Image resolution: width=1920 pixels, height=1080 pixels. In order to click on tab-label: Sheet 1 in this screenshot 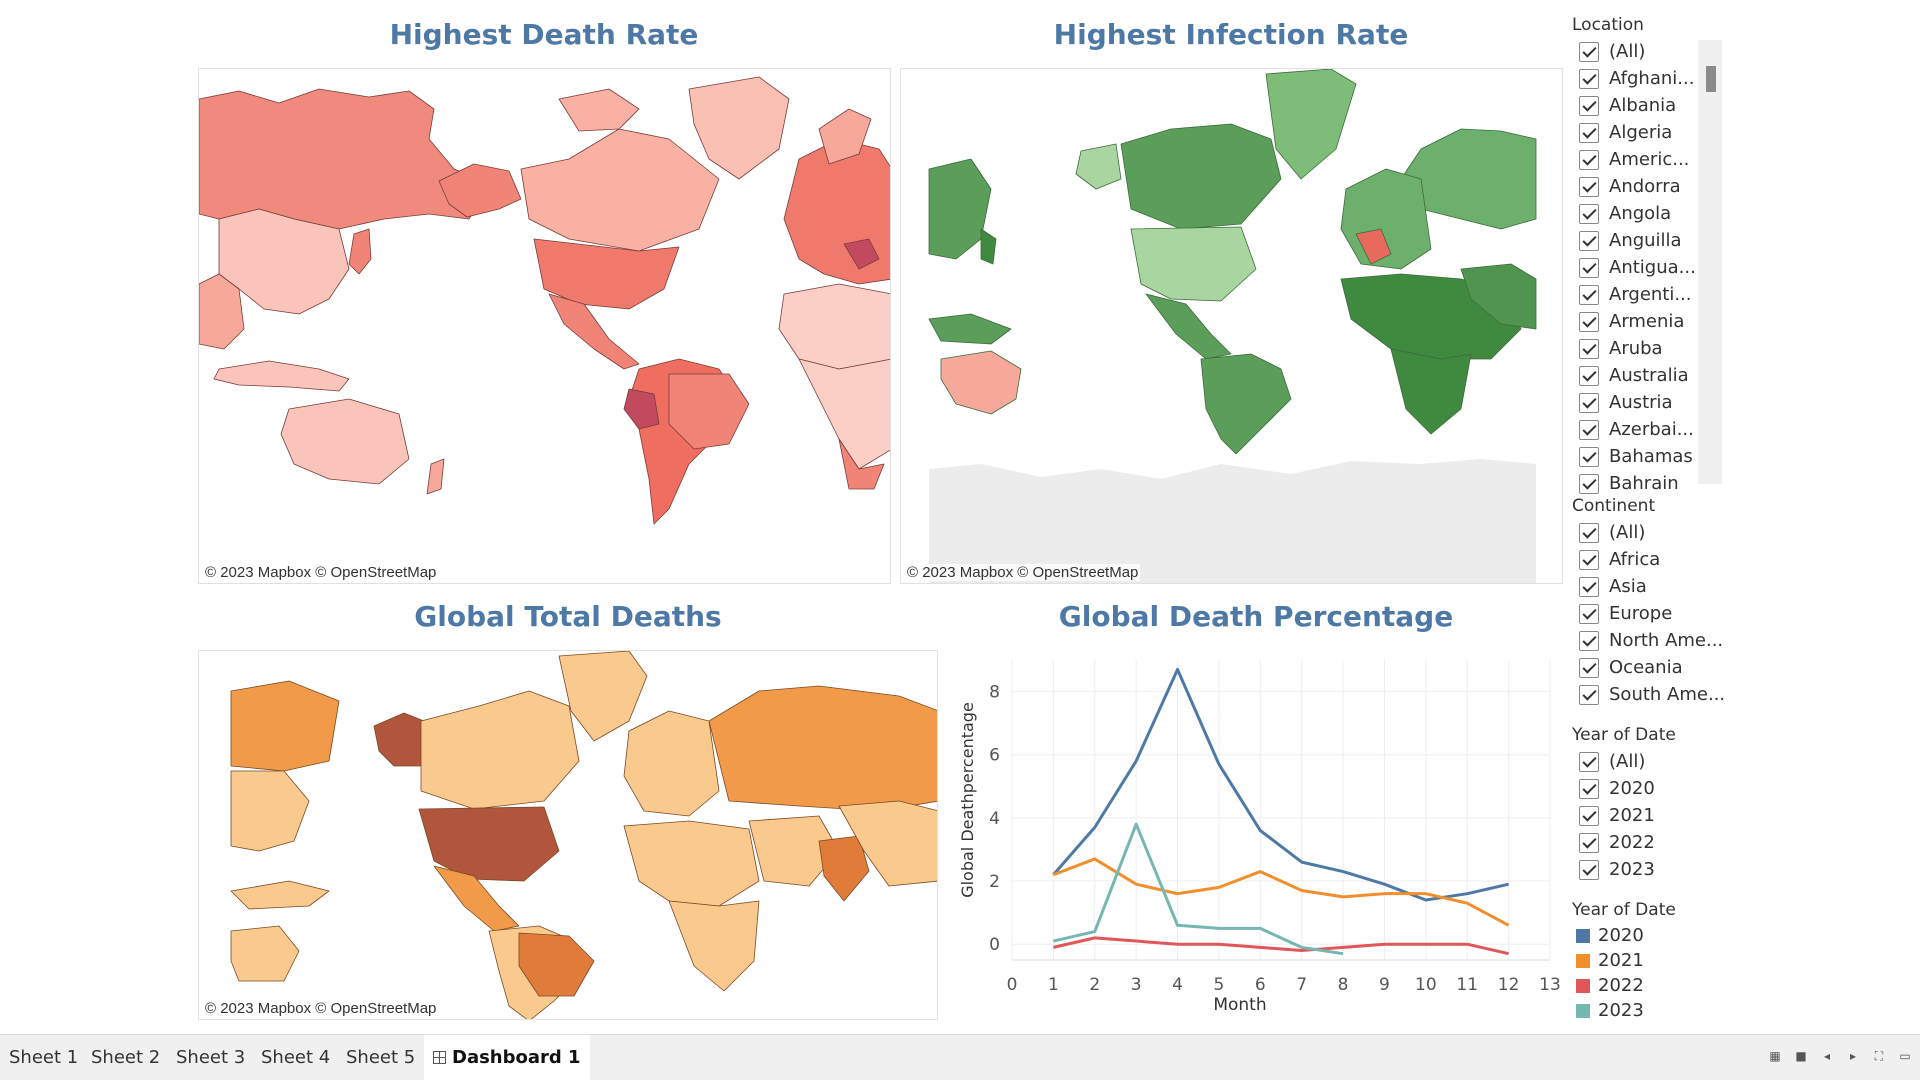, I will do `click(44, 1057)`.